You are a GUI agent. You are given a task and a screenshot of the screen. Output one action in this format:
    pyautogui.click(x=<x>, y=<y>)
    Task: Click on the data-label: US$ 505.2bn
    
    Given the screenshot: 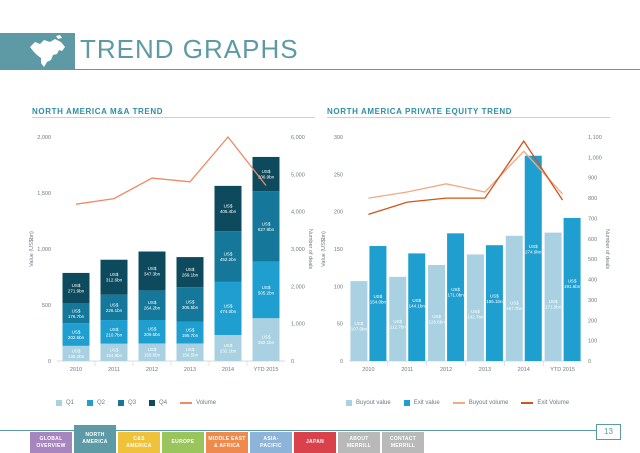 What is the action you would take?
    pyautogui.click(x=266, y=290)
    